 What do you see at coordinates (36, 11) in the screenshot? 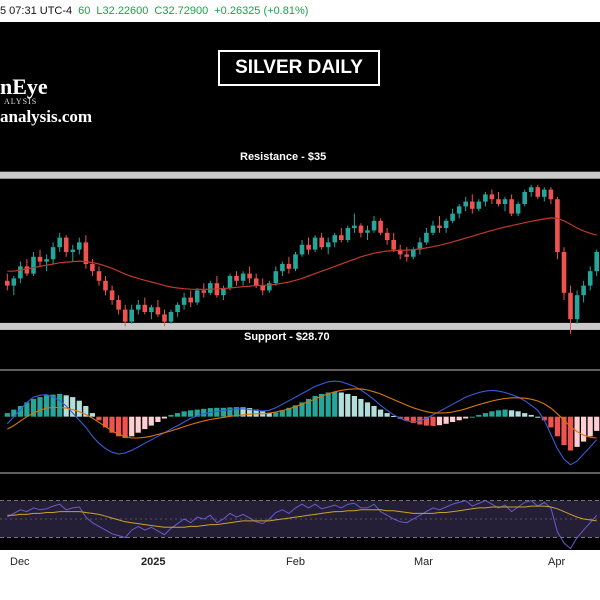
I see `timestamp: 5 07:31 UTC-4` at bounding box center [36, 11].